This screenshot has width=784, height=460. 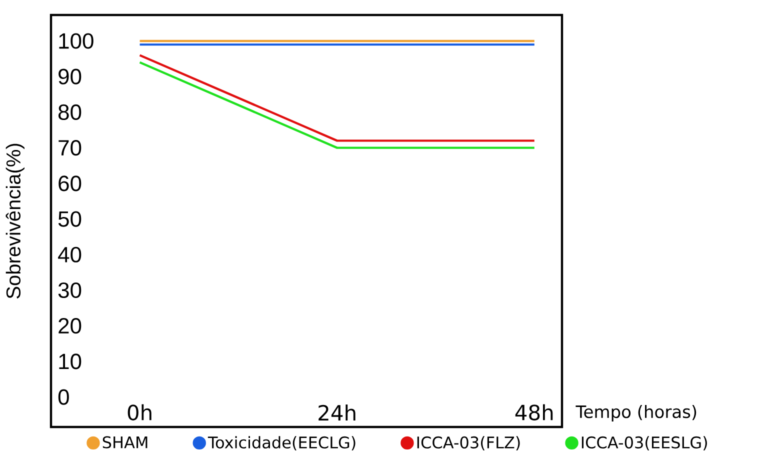 I want to click on y-tick-label: 0, so click(x=63, y=397).